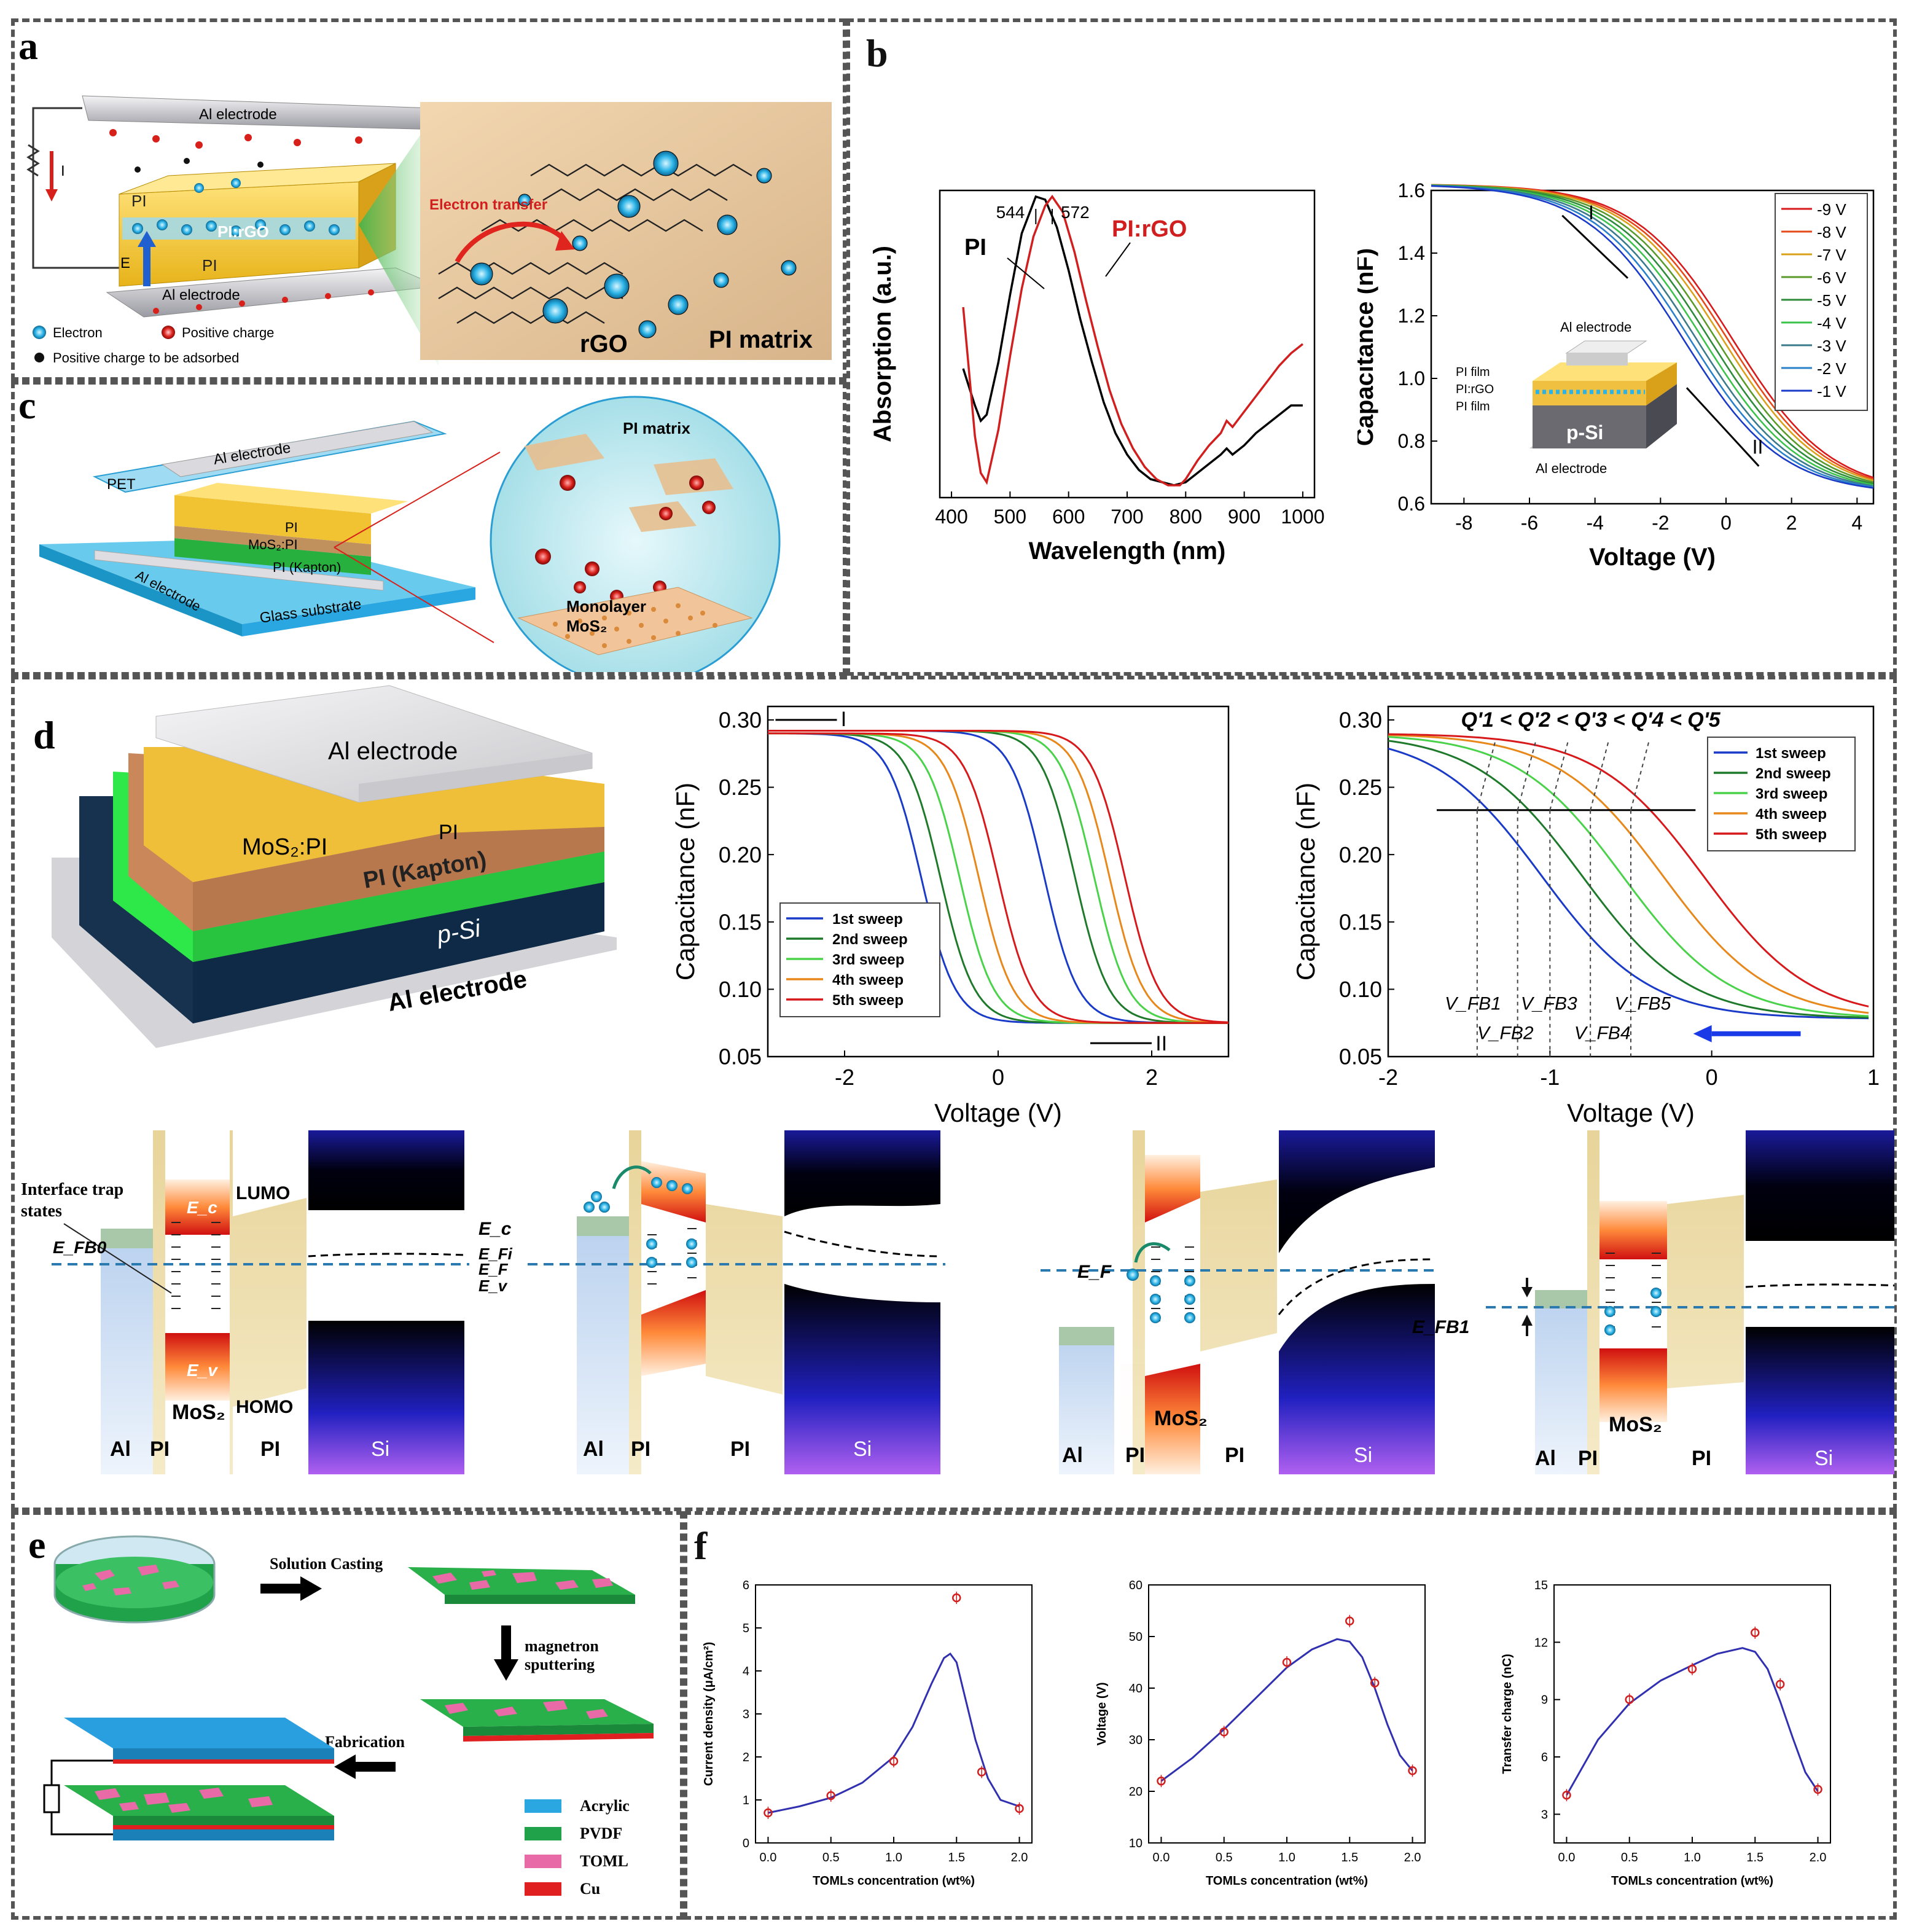 The width and height of the screenshot is (1906, 1932). I want to click on c-zoom-lines, so click(417, 547).